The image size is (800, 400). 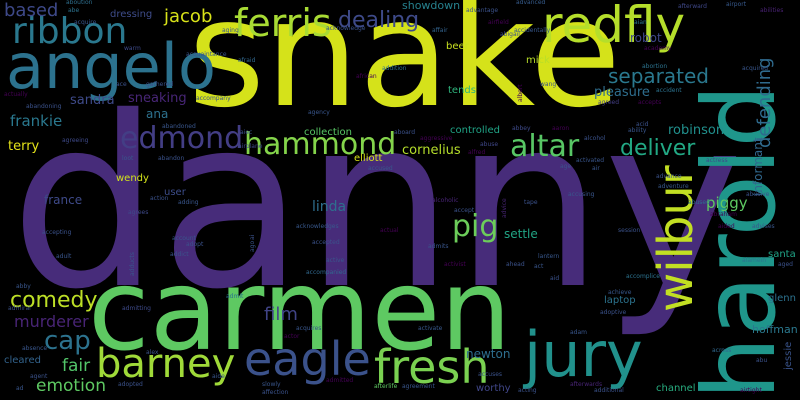 I want to click on word-addict: addict, so click(x=179, y=254).